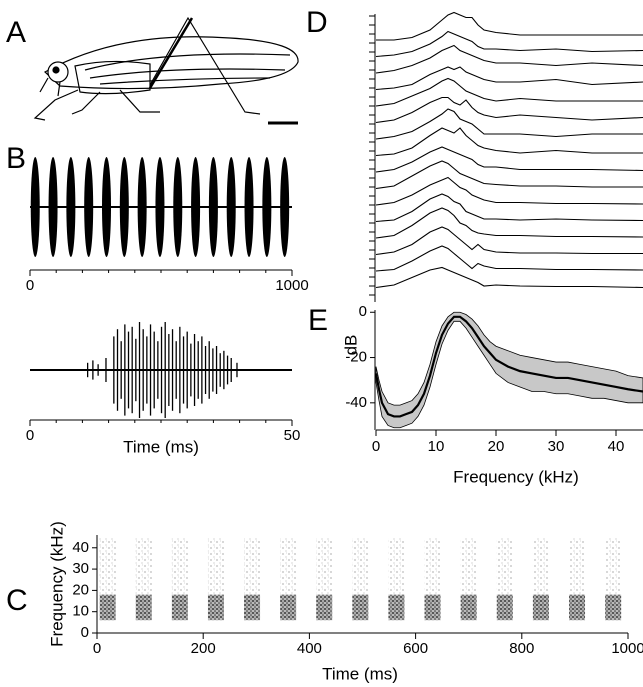 The height and width of the screenshot is (687, 643). What do you see at coordinates (508, 366) in the screenshot?
I see `mean-line` at bounding box center [508, 366].